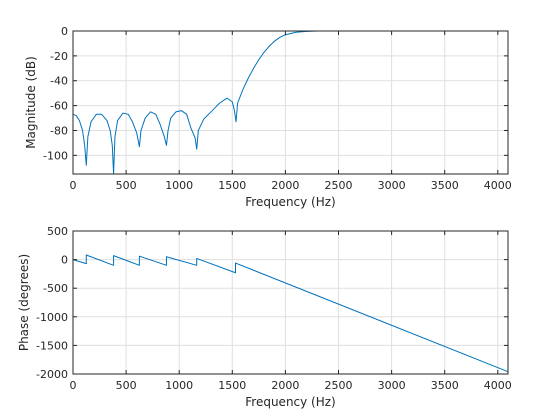 The height and width of the screenshot is (420, 560). What do you see at coordinates (392, 385) in the screenshot?
I see `phase-xtick-label: 3000` at bounding box center [392, 385].